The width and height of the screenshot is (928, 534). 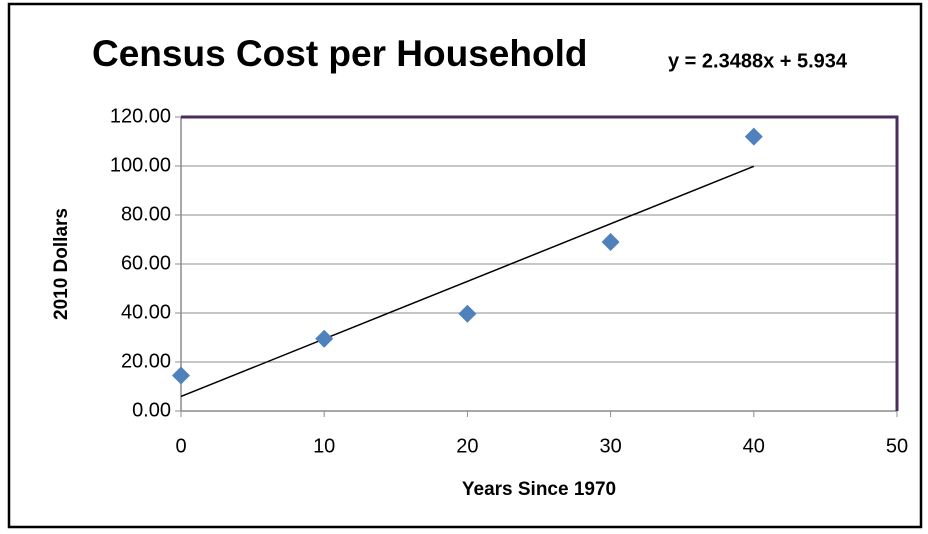 I want to click on chart-title: Census Cost per Household, so click(x=339, y=53).